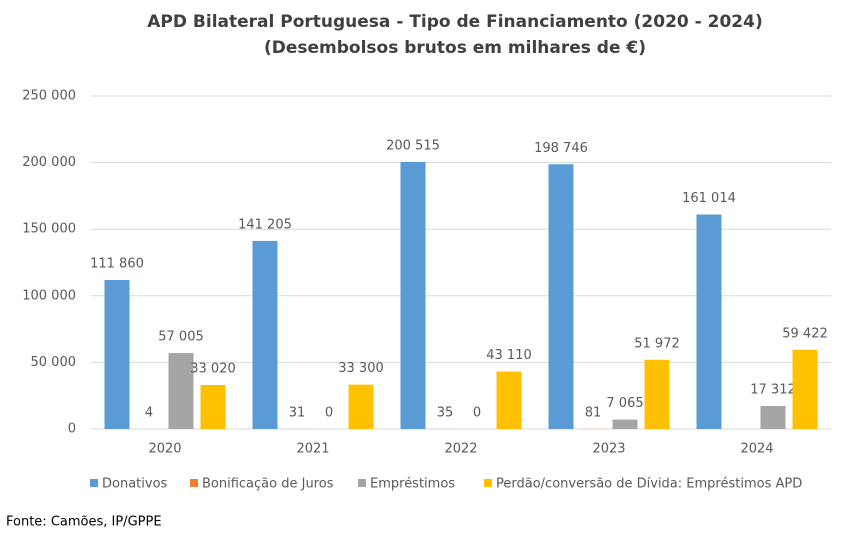 The width and height of the screenshot is (850, 539). Describe the element at coordinates (509, 355) in the screenshot. I see `value-label: 43 110` at that location.